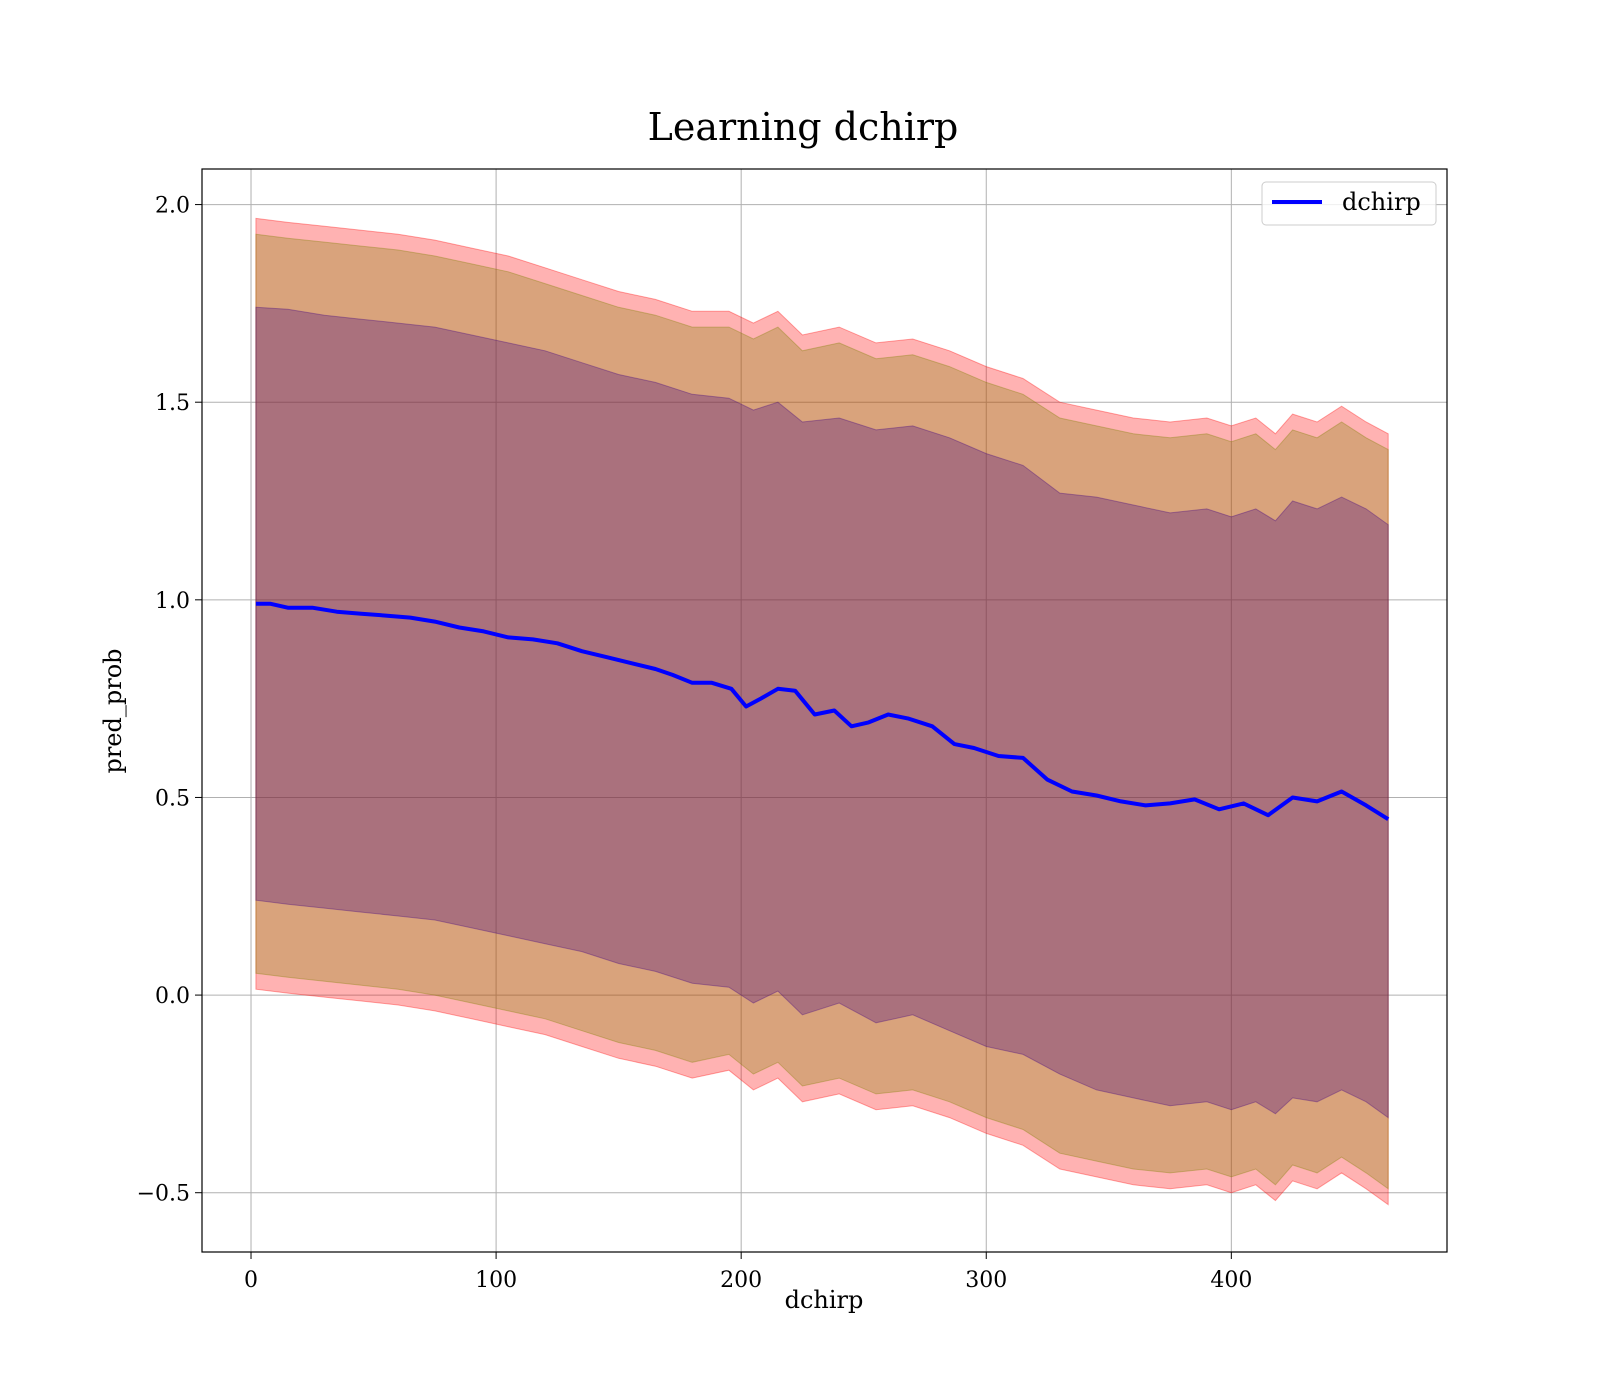 The height and width of the screenshot is (1400, 1600). Describe the element at coordinates (824, 1300) in the screenshot. I see `x-axis-label: dchirp` at that location.